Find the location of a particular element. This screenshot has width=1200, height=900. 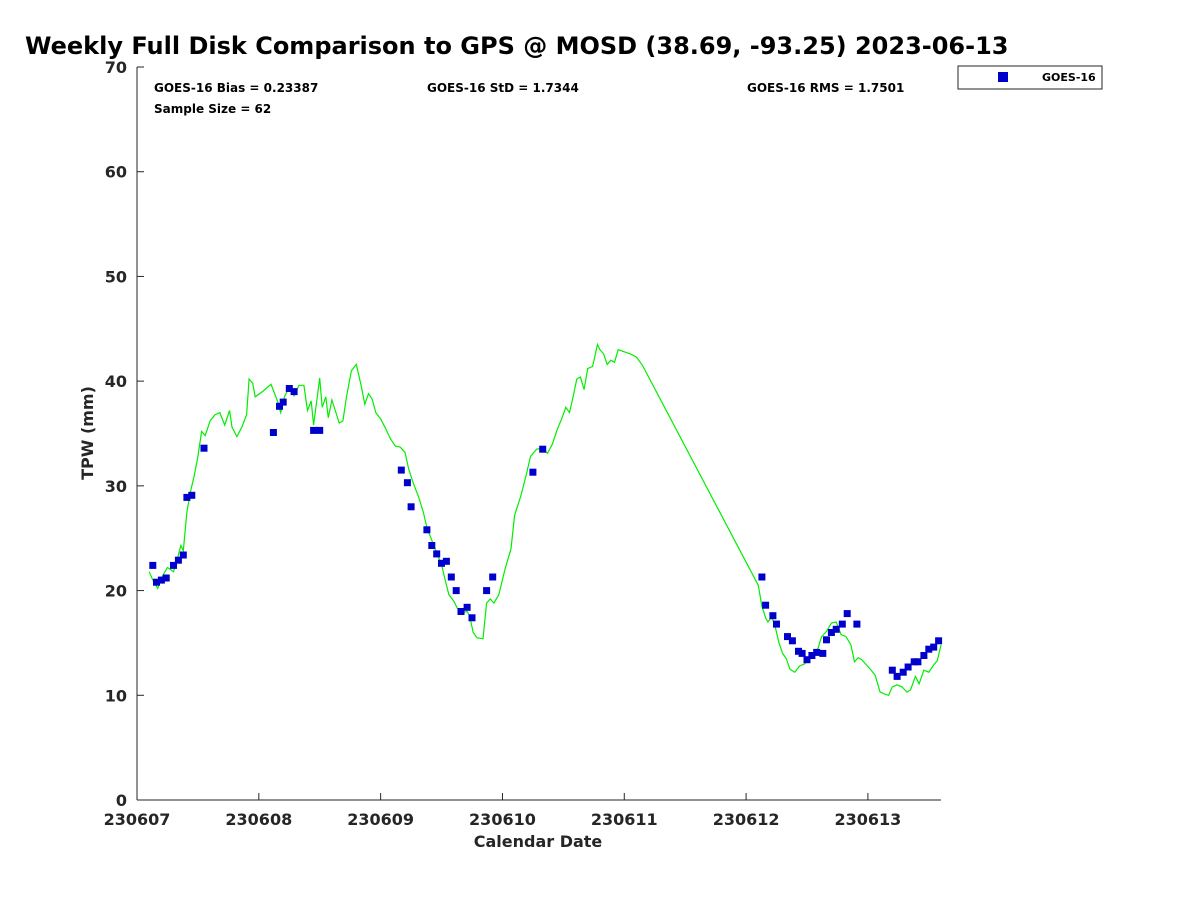

stat-rms: GOES-16 RMS = 1.7501 is located at coordinates (825, 88).